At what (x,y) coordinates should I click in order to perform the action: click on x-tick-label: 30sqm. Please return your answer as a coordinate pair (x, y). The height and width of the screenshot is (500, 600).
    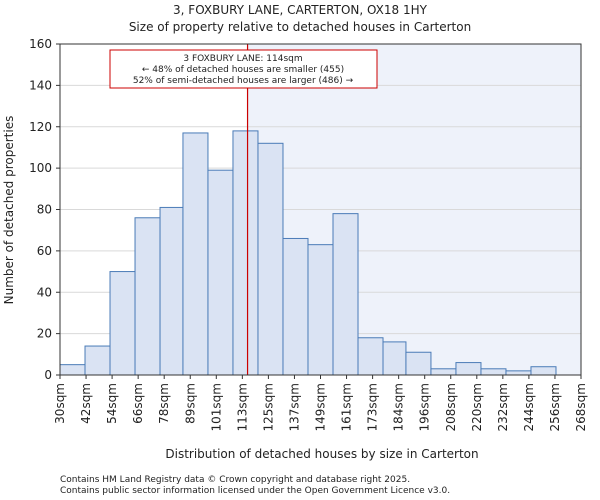
    Looking at the image, I should click on (60, 403).